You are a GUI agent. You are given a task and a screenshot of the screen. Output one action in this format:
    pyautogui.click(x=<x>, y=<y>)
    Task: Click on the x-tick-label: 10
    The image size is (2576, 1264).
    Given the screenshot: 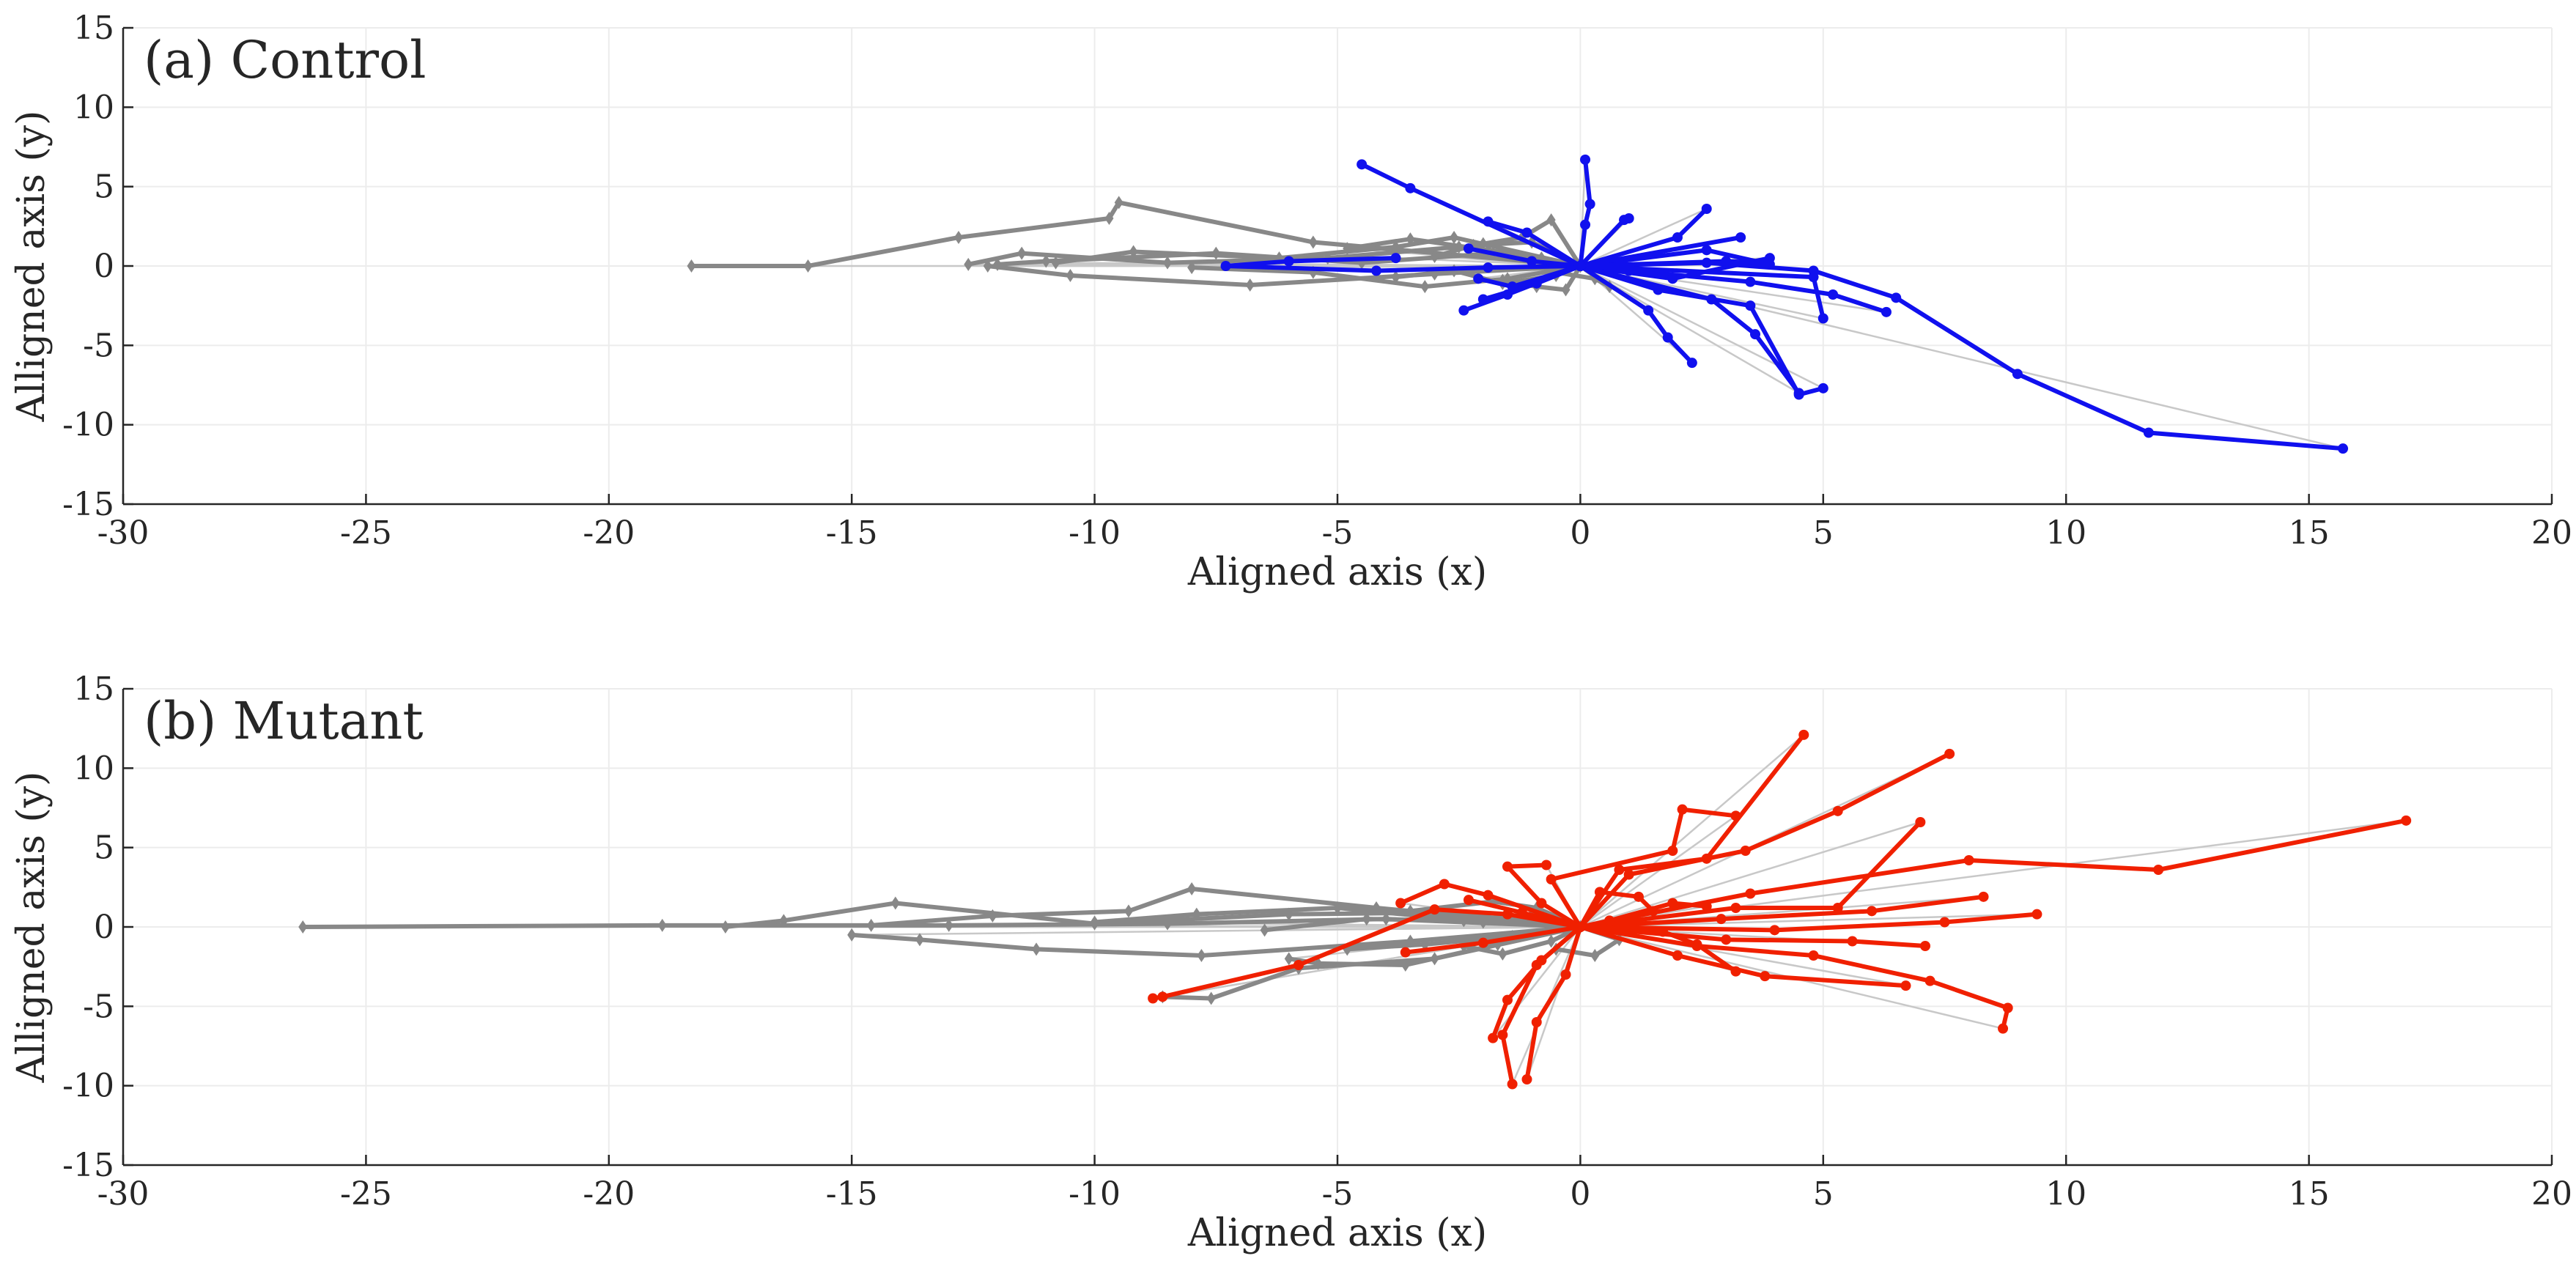 What is the action you would take?
    pyautogui.click(x=2065, y=533)
    